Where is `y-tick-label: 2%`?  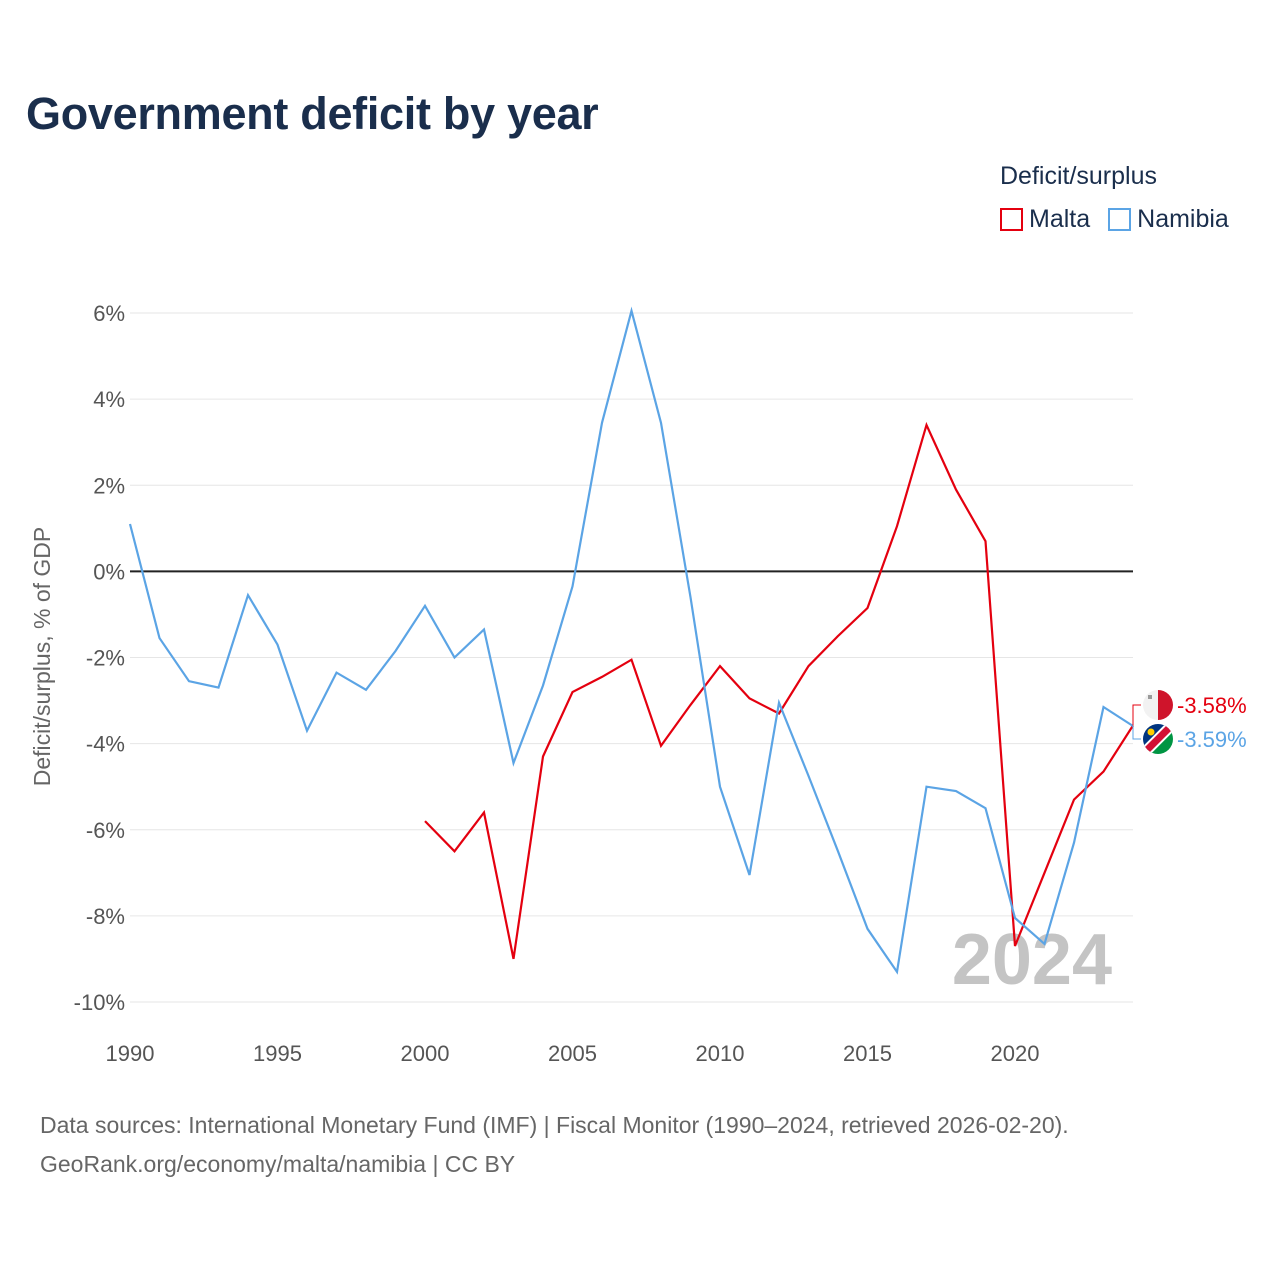
y-tick-label: 2% is located at coordinates (109, 485).